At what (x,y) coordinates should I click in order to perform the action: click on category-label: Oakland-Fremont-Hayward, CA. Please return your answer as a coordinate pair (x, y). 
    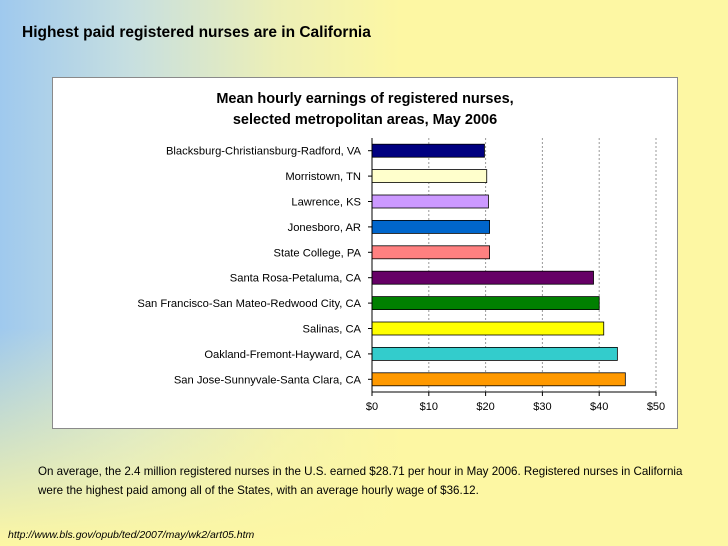
    Looking at the image, I should click on (282, 355).